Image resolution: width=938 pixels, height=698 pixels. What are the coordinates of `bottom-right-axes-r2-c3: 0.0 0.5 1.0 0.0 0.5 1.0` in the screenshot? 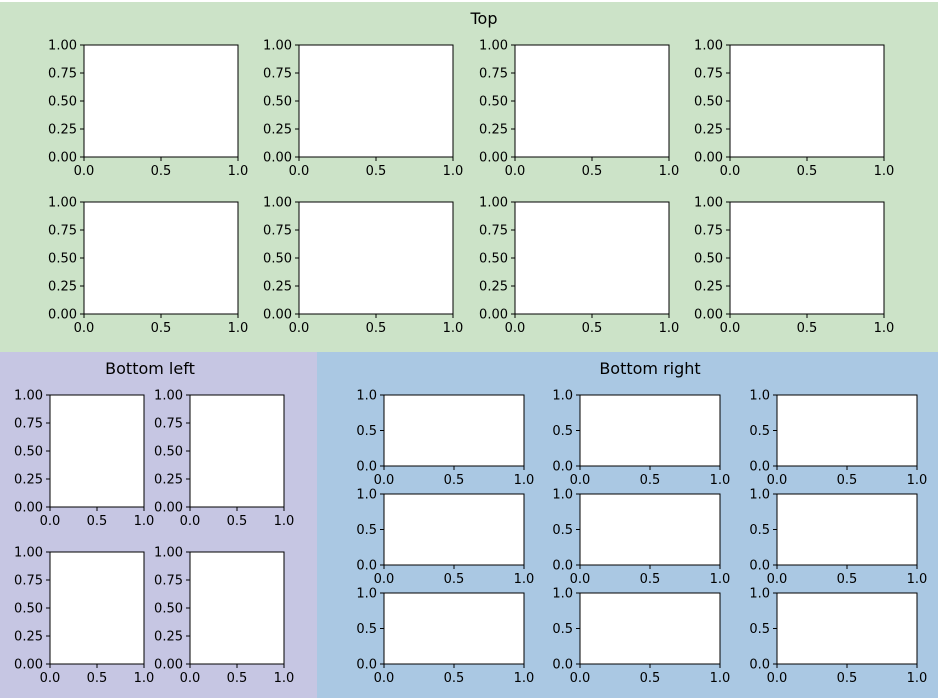 It's located at (838, 538).